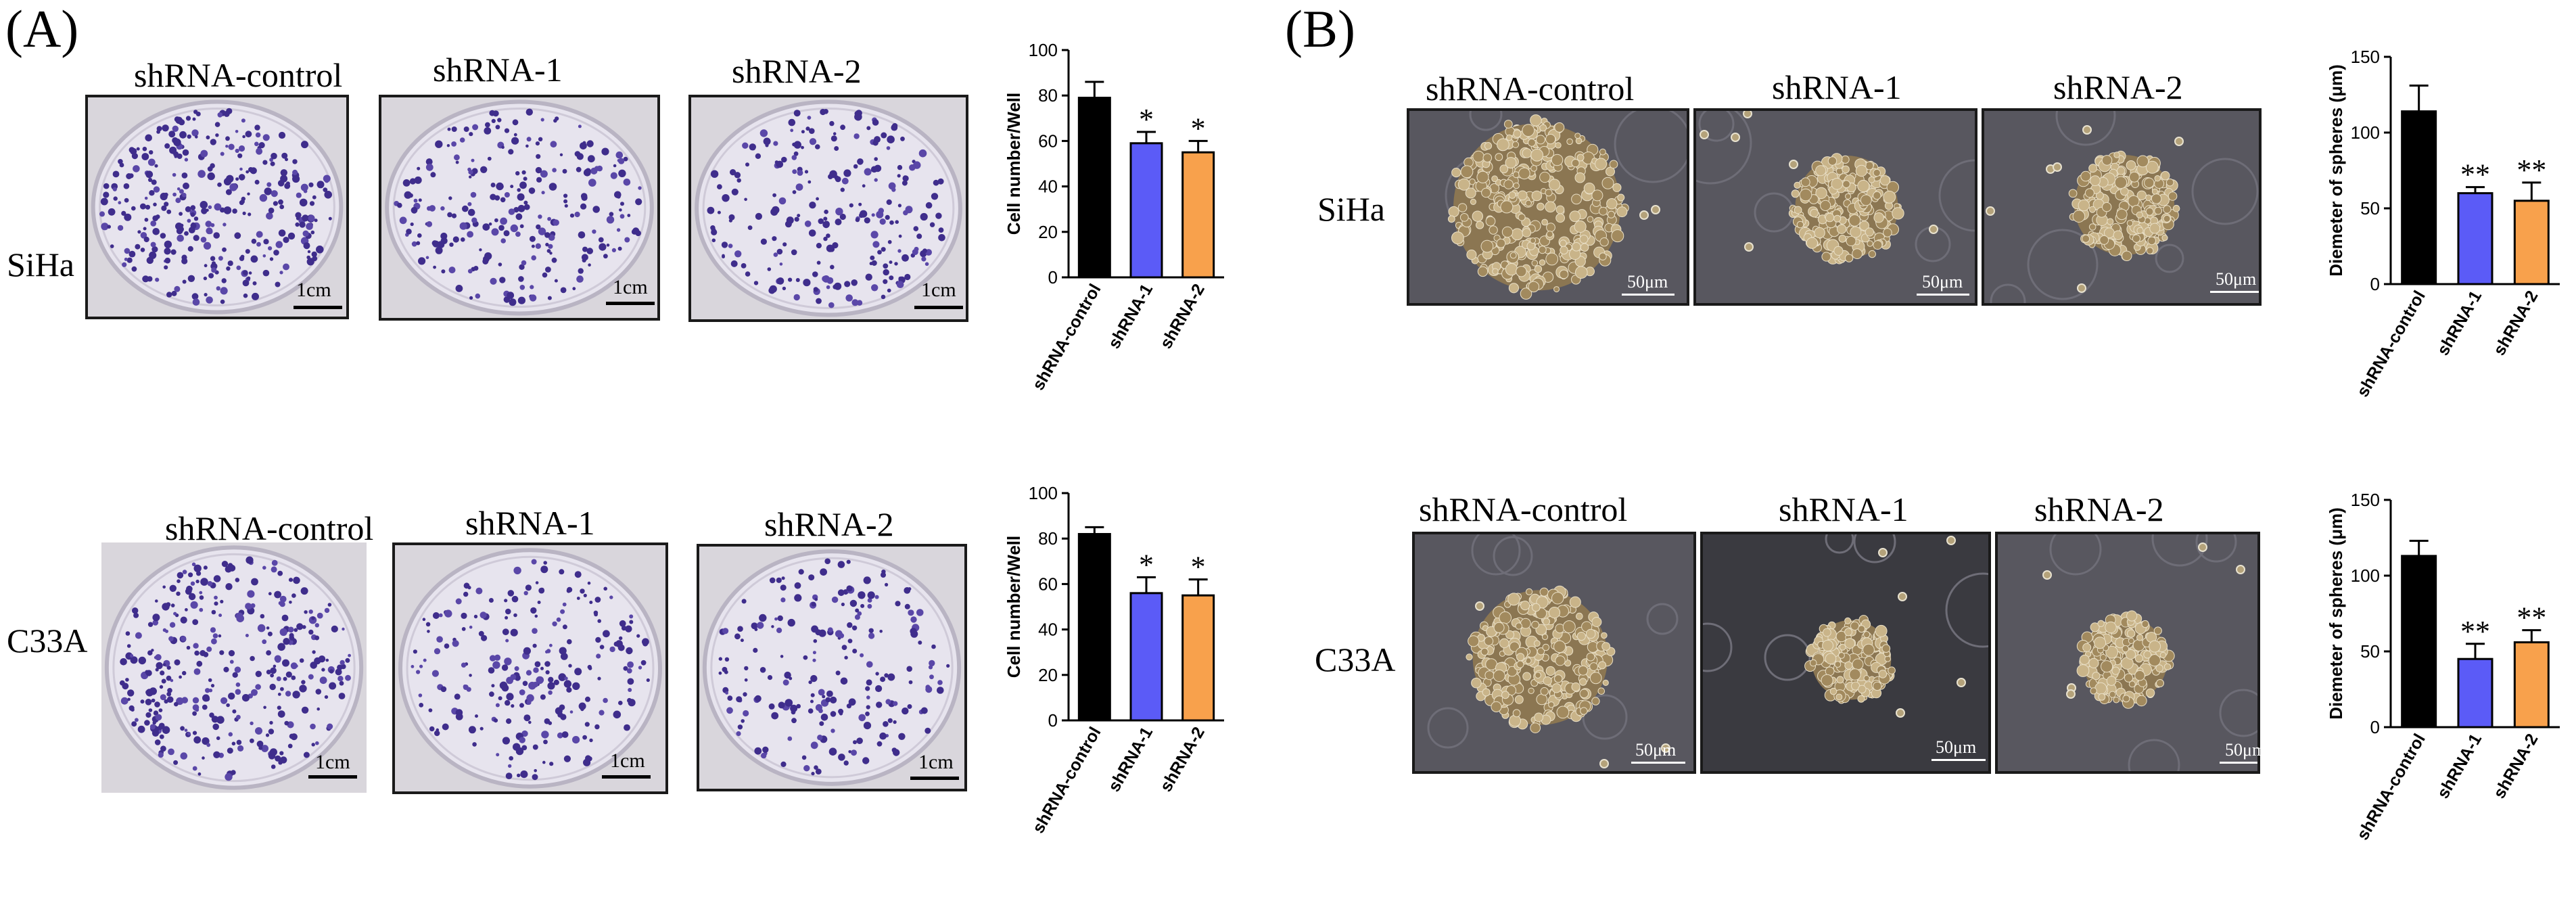 The width and height of the screenshot is (2576, 924). Describe the element at coordinates (1355, 659) in the screenshot. I see `row-label-c33a-b: C33A` at that location.